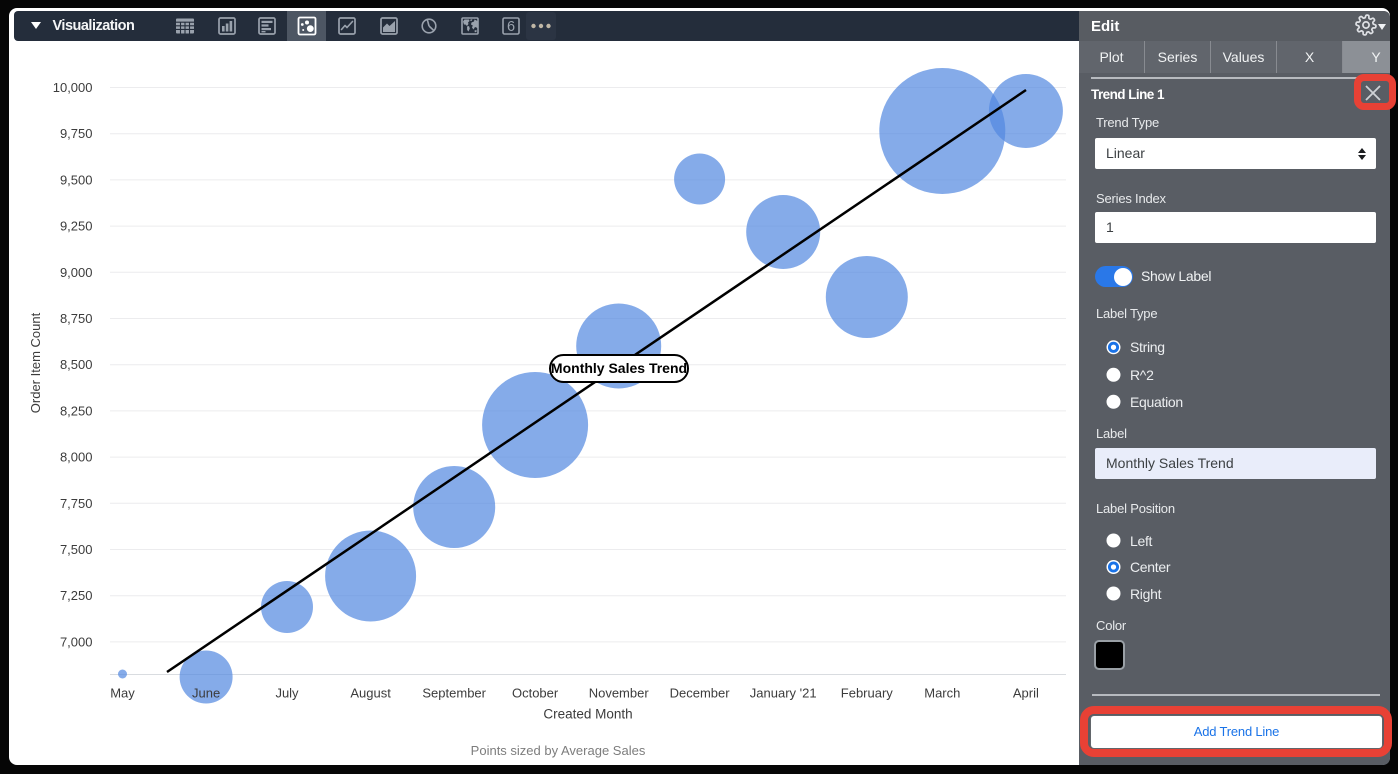 The width and height of the screenshot is (1398, 774). Describe the element at coordinates (454, 693) in the screenshot. I see `svg-text: September` at that location.